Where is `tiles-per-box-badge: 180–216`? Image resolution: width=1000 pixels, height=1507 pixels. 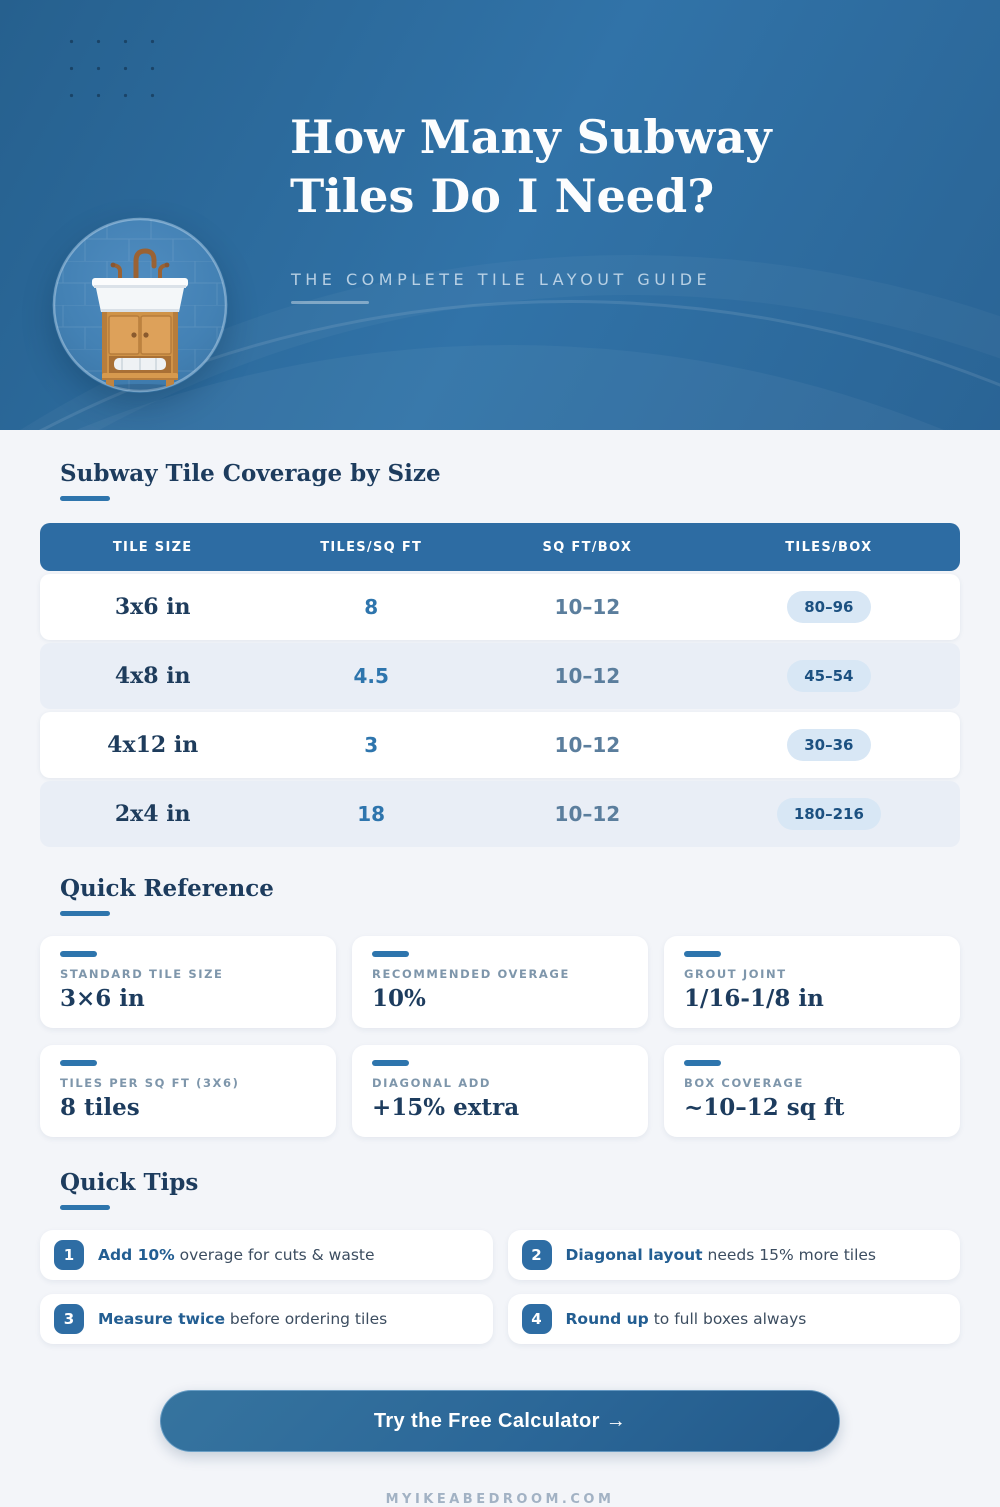 tiles-per-box-badge: 180–216 is located at coordinates (828, 814).